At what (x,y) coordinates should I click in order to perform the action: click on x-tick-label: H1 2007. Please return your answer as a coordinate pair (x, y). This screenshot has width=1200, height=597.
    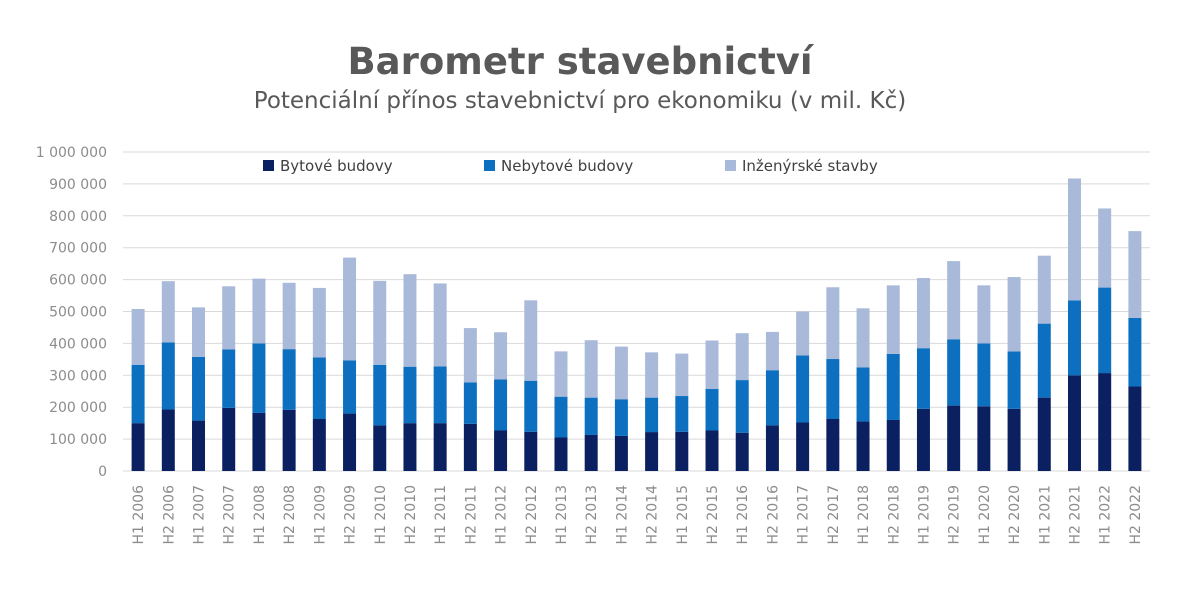
    Looking at the image, I should click on (200, 515).